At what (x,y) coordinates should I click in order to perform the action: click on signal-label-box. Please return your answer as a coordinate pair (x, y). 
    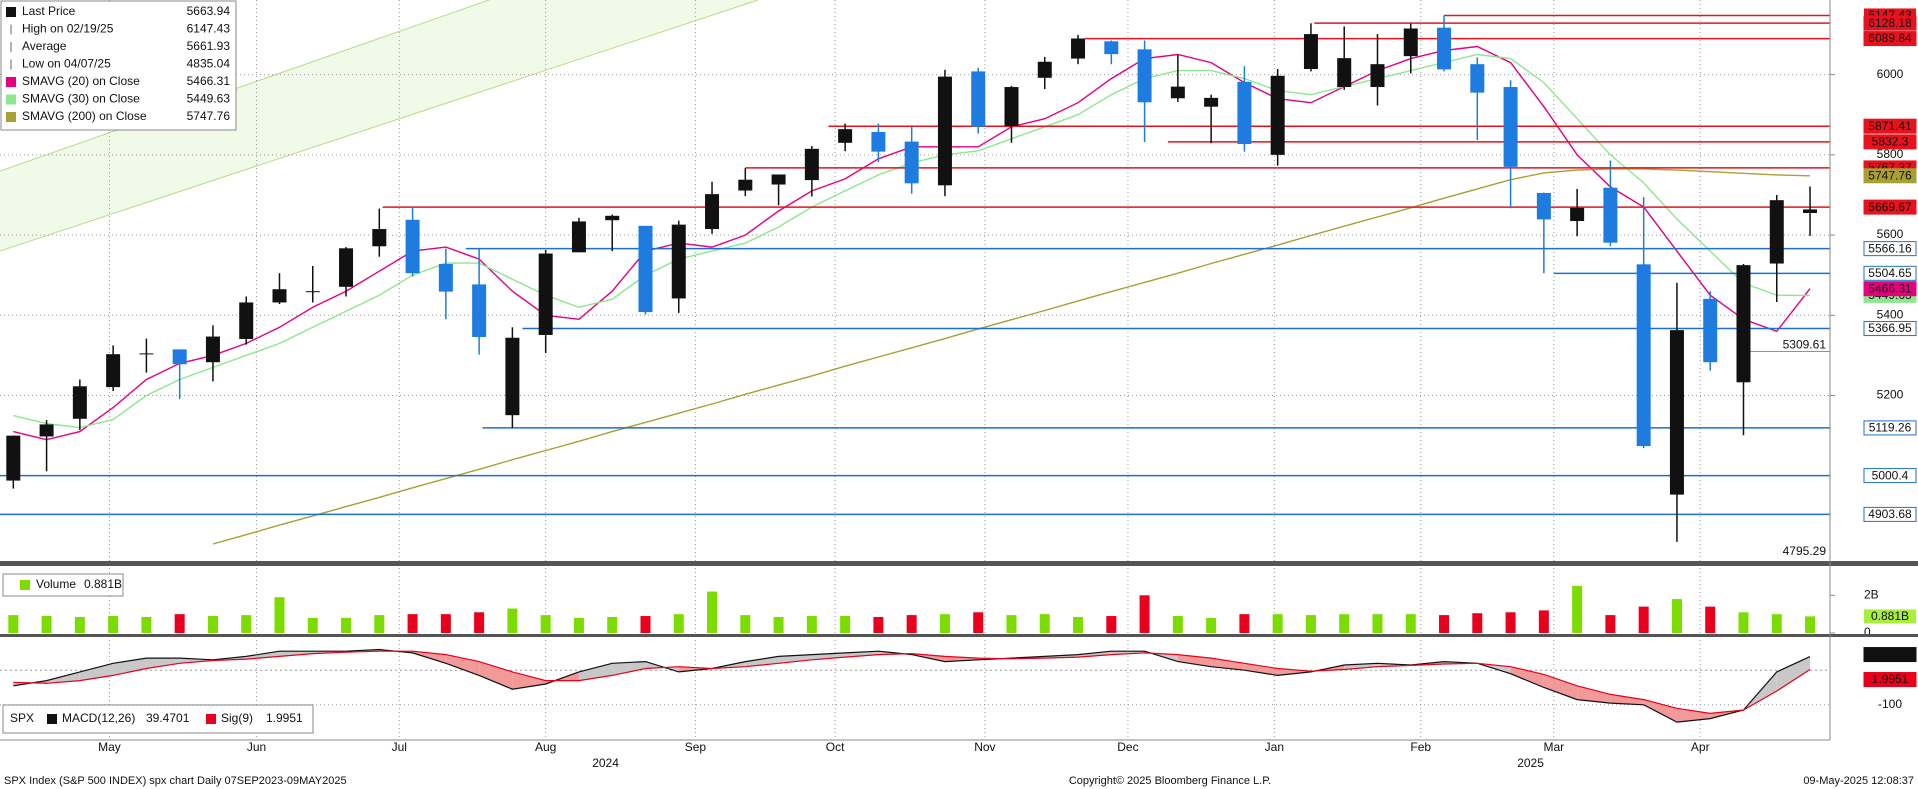
    Looking at the image, I should click on (1890, 680).